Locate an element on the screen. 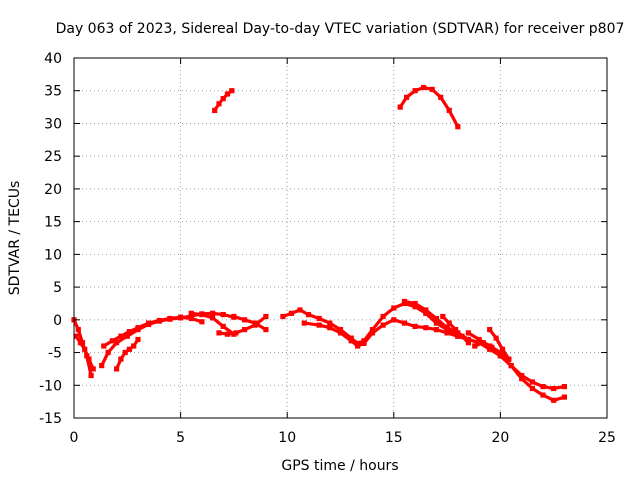  y-tick-label: 10 is located at coordinates (53, 255).